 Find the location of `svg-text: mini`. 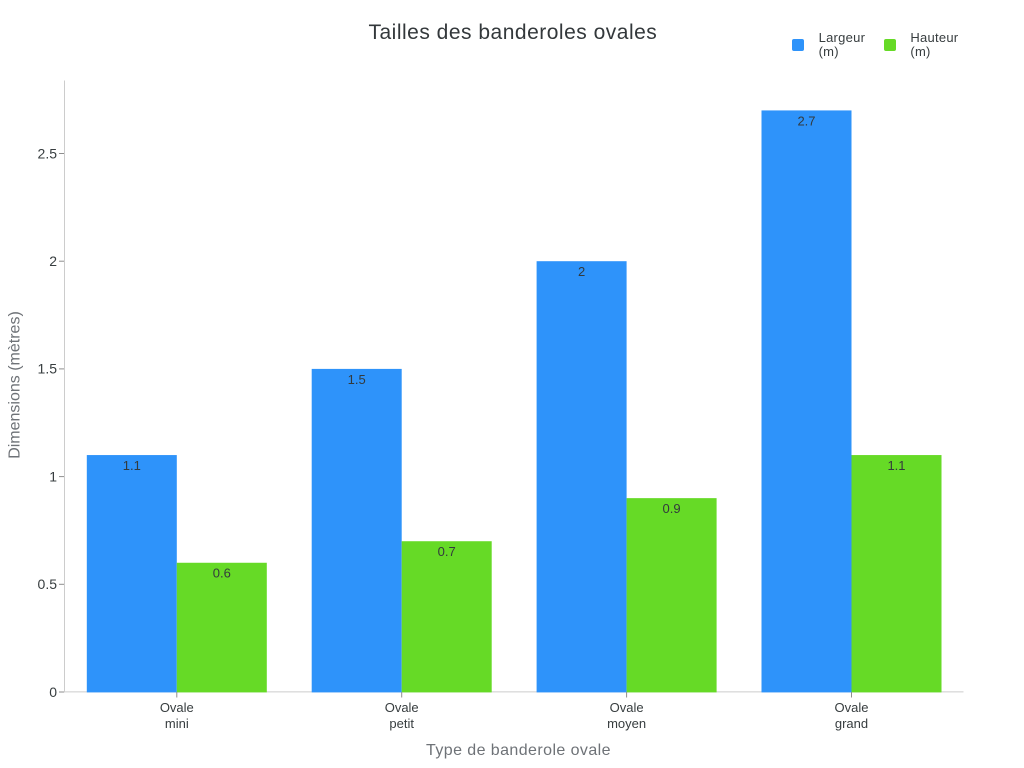

svg-text: mini is located at coordinates (177, 723).